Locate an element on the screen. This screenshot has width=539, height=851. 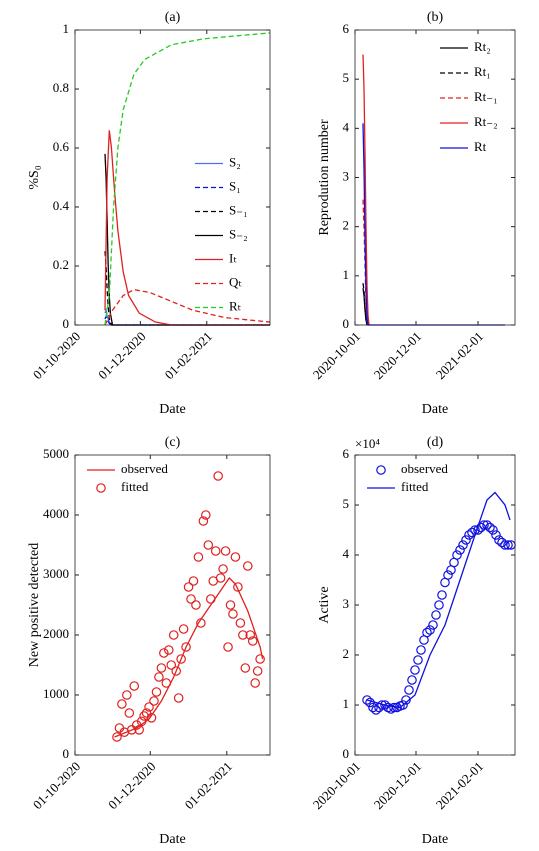
legend-label: Rt₂ is located at coordinates (482, 46).